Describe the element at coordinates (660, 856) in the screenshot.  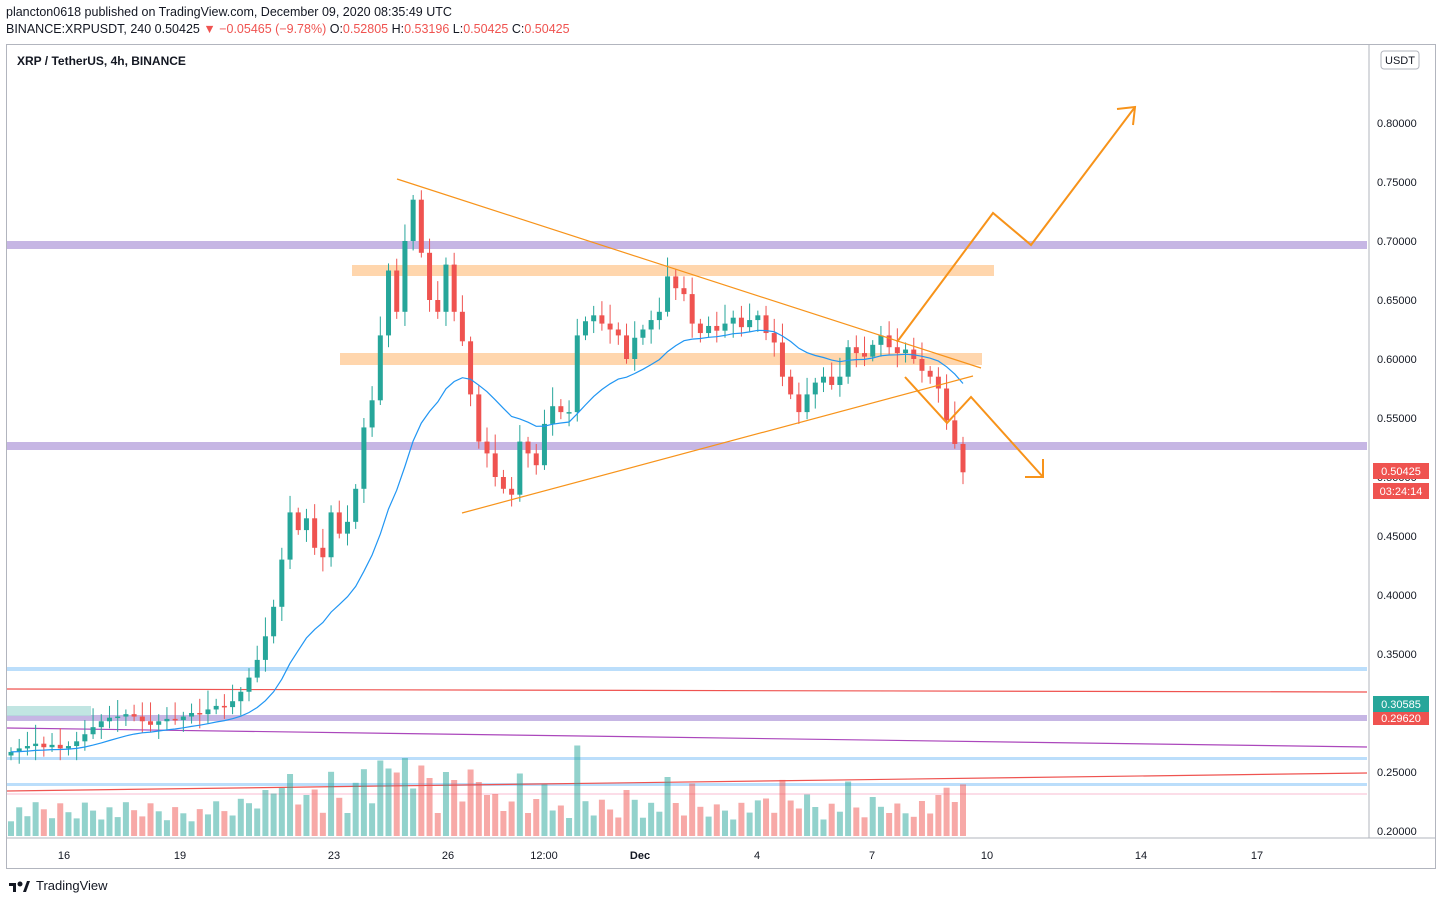
I see `time-axis: 16 19 23 26 12:00 Dec 4 7 10 14 17` at that location.